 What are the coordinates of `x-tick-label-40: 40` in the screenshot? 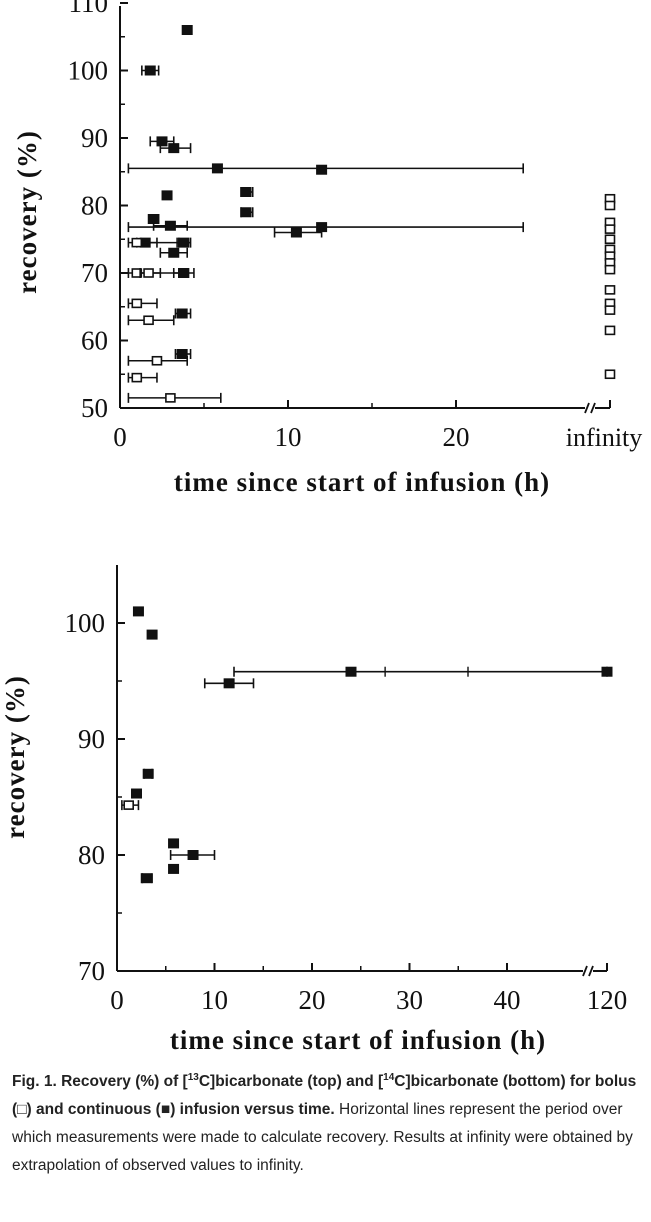 It's located at (507, 1000).